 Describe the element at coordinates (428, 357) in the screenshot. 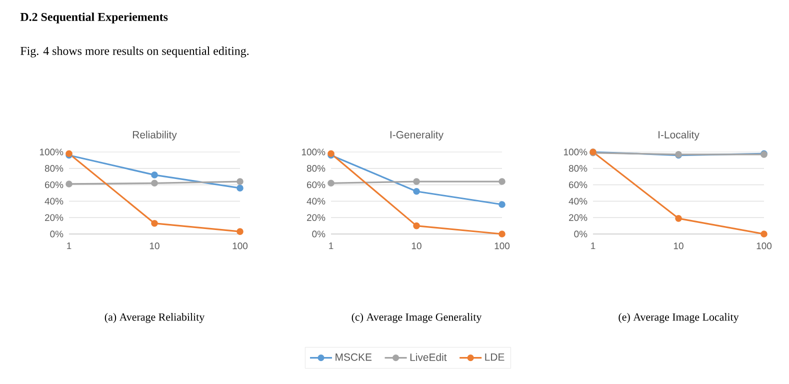

I see `legend-label: LiveEdit` at that location.